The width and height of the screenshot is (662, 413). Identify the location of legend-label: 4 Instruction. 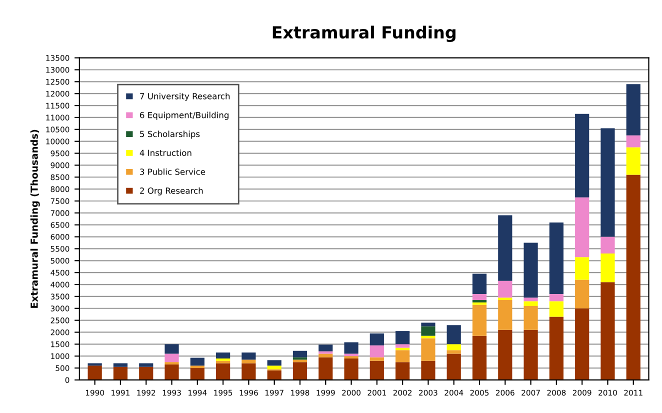
(166, 153).